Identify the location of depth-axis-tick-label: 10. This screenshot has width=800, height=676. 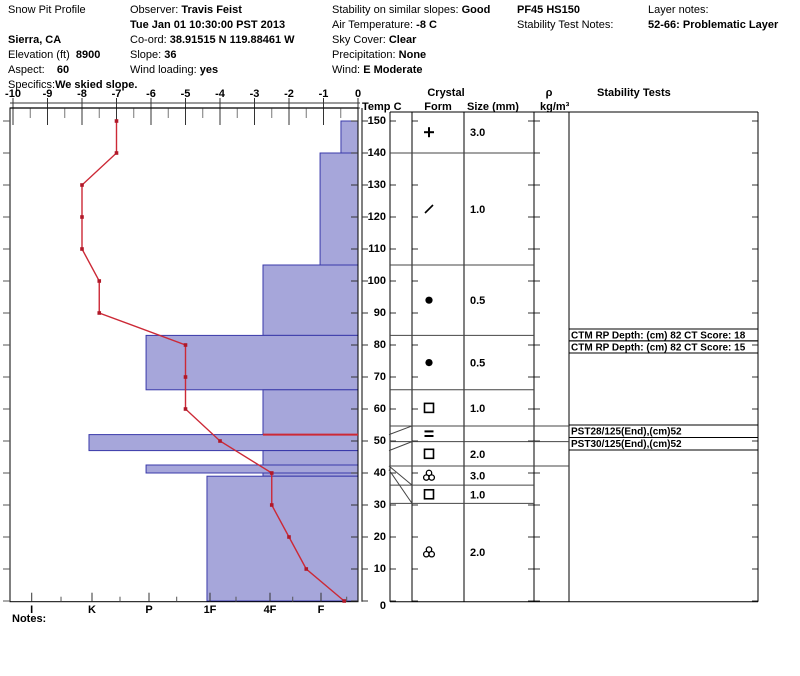
(379, 569).